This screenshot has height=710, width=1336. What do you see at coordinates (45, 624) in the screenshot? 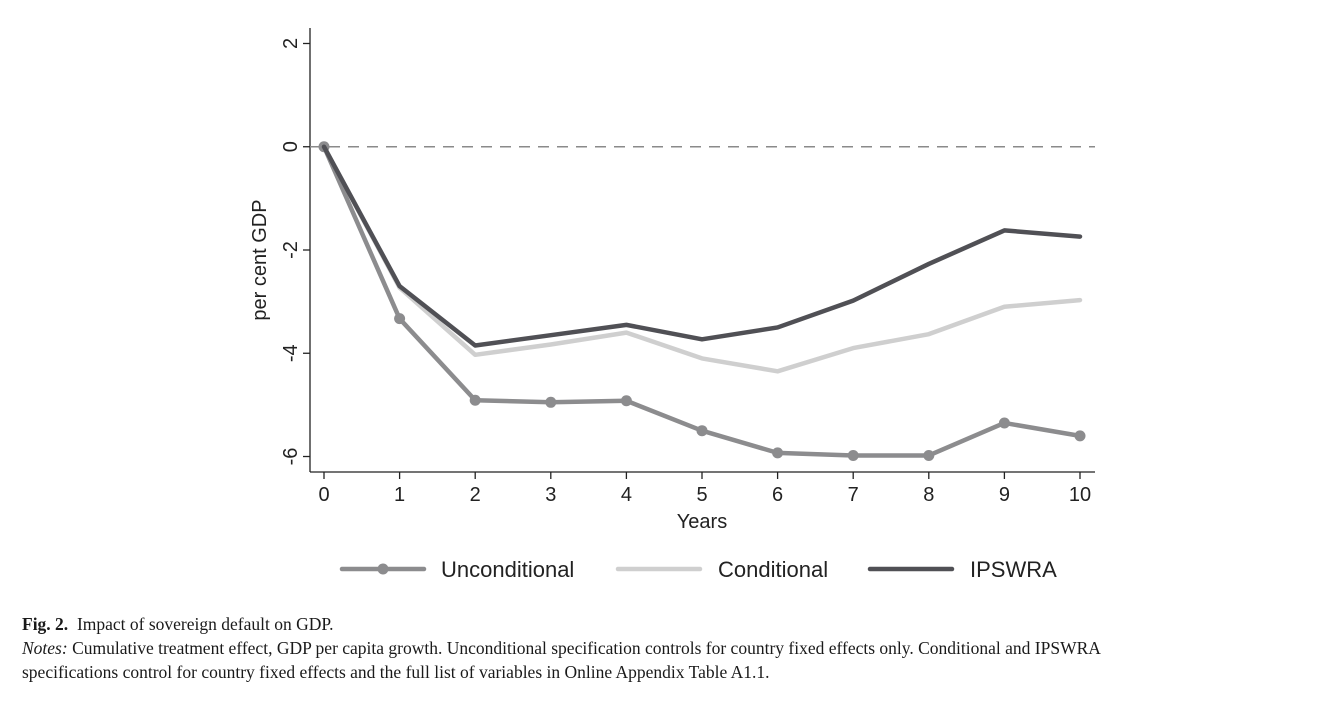
I see `figure-label: Fig. 2.` at bounding box center [45, 624].